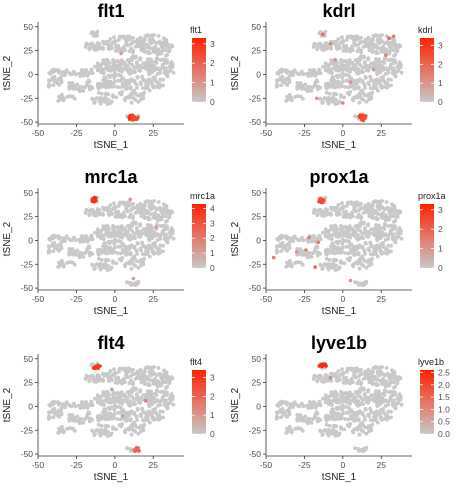 The height and width of the screenshot is (500, 456). I want to click on y-tick-label: 50, so click(29, 27).